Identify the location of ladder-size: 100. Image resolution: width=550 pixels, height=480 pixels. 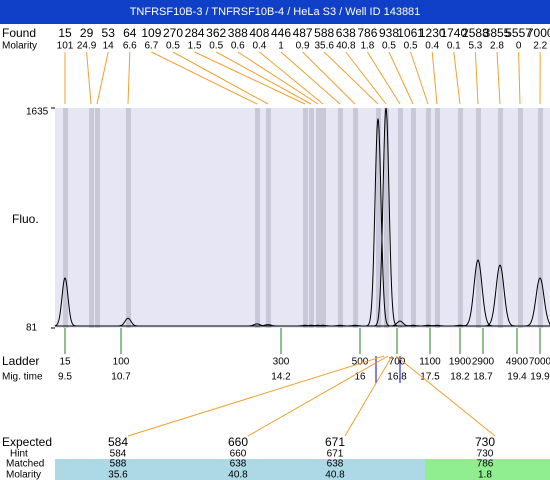
(121, 362).